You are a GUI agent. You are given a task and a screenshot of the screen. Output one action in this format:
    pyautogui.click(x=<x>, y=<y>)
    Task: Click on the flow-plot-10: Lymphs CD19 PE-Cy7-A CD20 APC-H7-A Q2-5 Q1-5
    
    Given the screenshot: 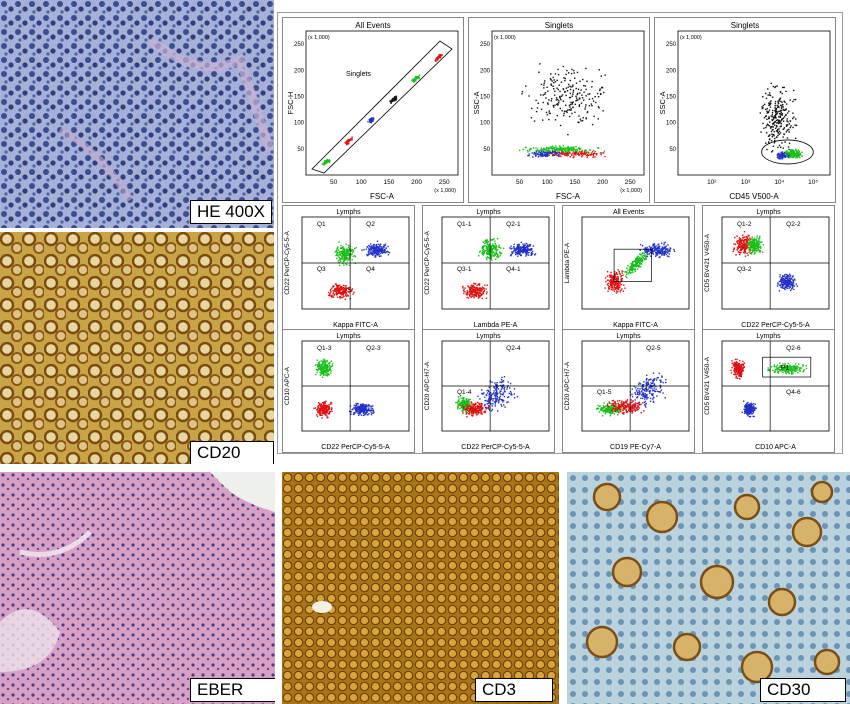 What is the action you would take?
    pyautogui.click(x=628, y=391)
    